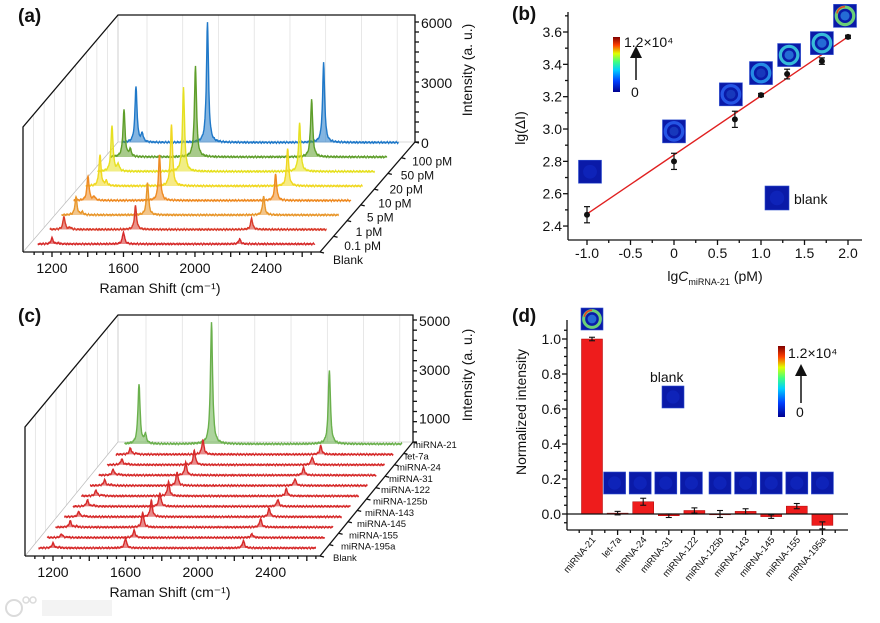  Describe the element at coordinates (436, 83) in the screenshot. I see `y-tick-label: 3000` at that location.